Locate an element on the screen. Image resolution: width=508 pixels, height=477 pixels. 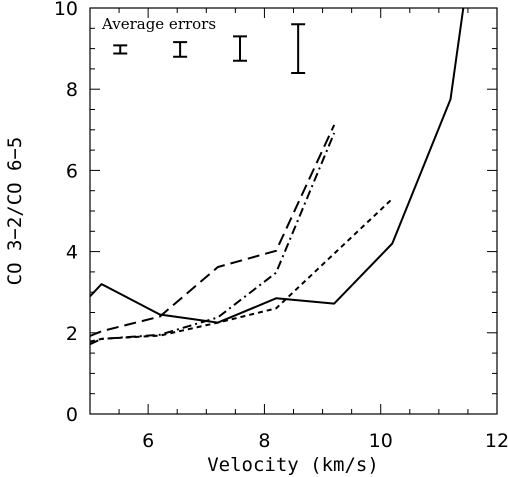
x-tick-label: 12 is located at coordinates (496, 441).